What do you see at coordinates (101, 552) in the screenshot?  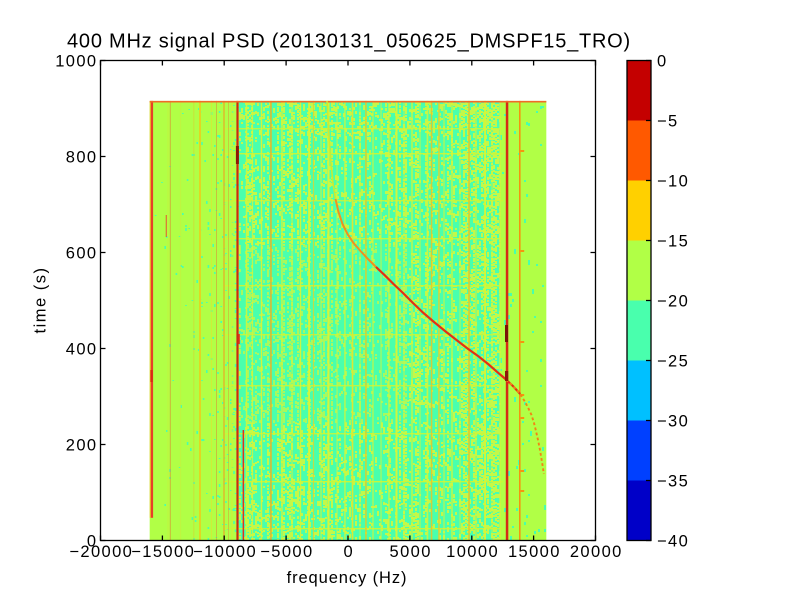 I see `svg-text: −20000` at bounding box center [101, 552].